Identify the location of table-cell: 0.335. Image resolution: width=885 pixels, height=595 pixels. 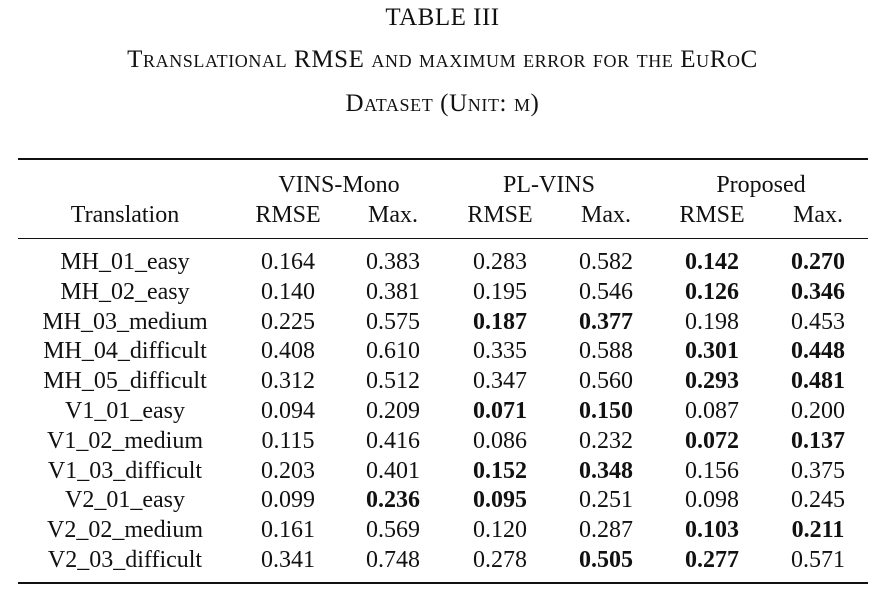
(500, 351).